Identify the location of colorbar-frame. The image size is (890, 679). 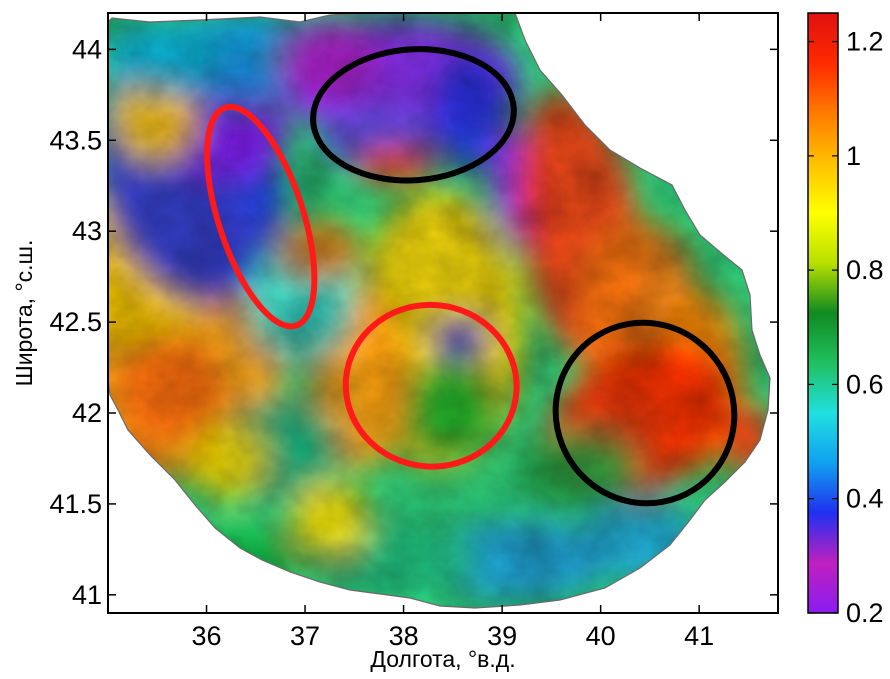
(823, 313).